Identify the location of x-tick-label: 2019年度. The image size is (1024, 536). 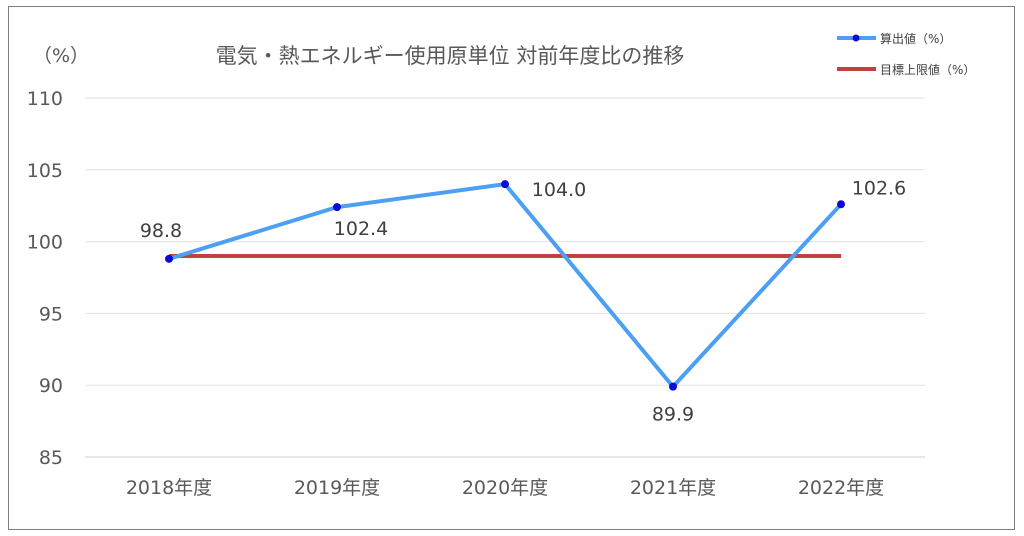
(337, 488).